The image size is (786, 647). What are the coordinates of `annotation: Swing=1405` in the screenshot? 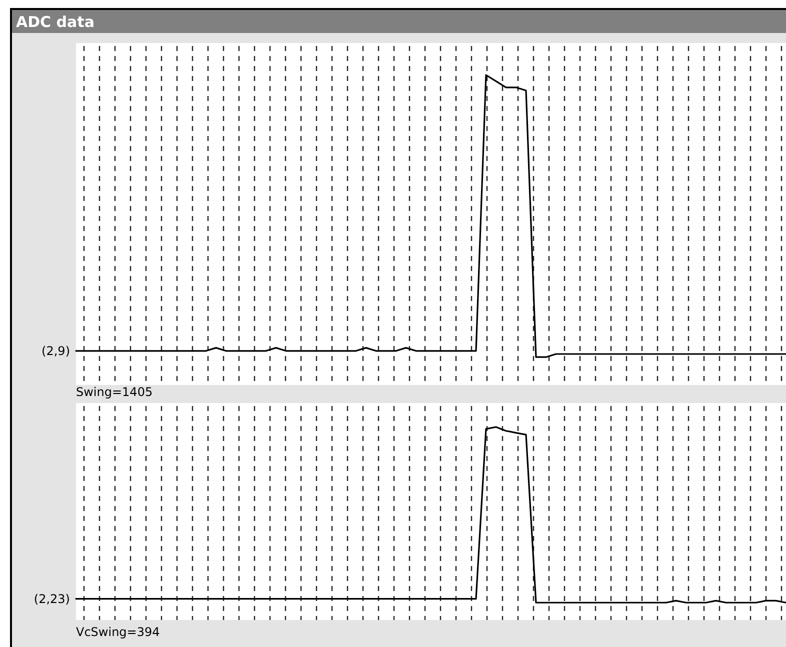 It's located at (114, 392).